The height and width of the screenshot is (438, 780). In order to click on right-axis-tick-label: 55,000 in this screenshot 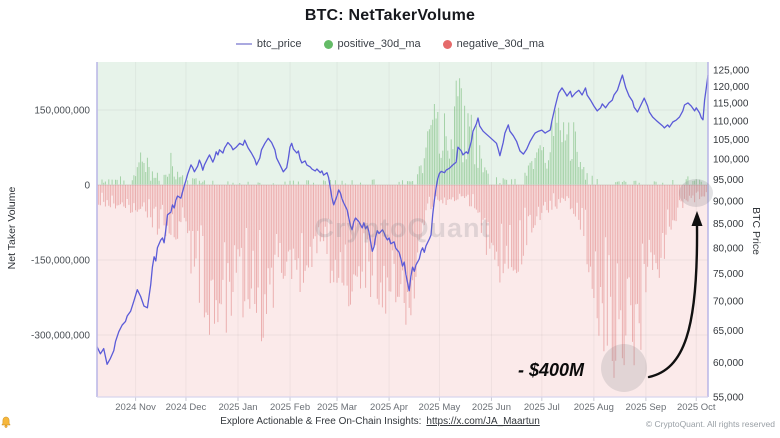, I will do `click(728, 398)`.